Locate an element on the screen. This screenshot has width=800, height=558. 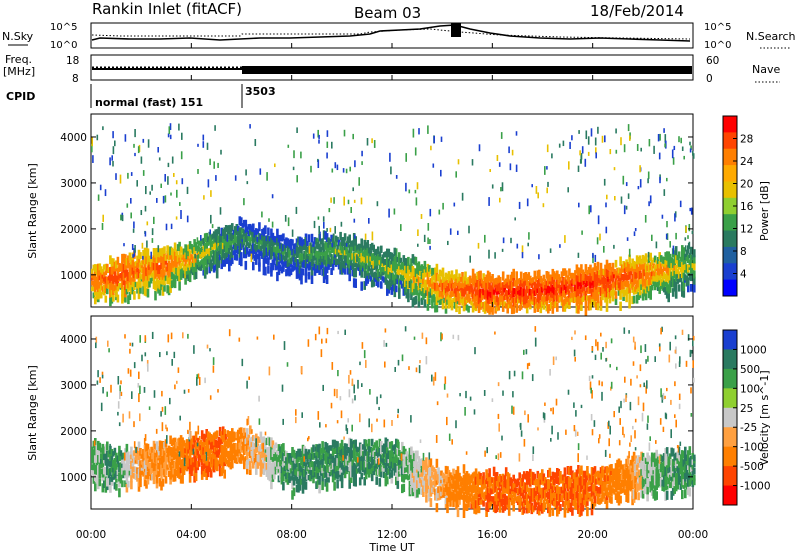
cpid-segment-2: 3503 is located at coordinates (260, 91).